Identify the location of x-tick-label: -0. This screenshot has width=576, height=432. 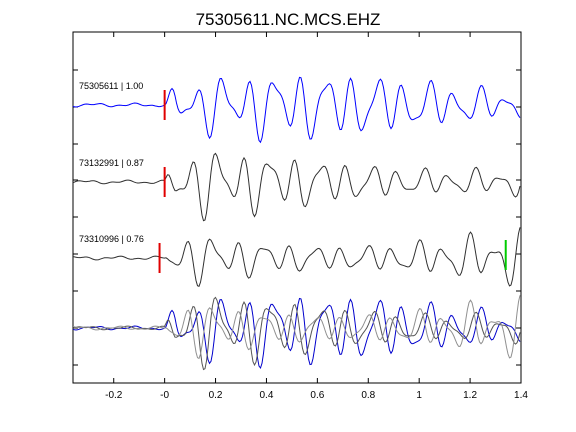
(164, 395).